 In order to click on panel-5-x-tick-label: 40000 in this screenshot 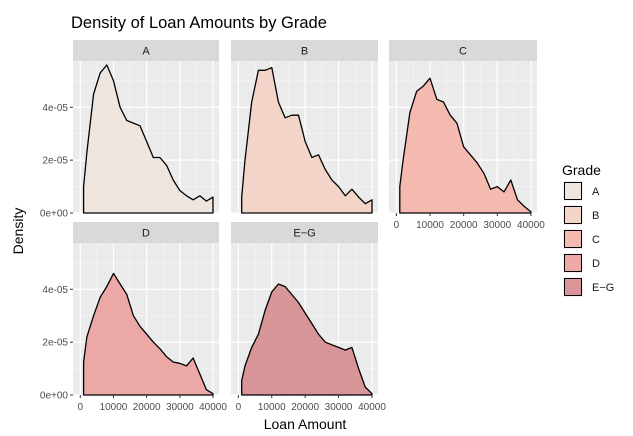, I will do `click(372, 407)`.